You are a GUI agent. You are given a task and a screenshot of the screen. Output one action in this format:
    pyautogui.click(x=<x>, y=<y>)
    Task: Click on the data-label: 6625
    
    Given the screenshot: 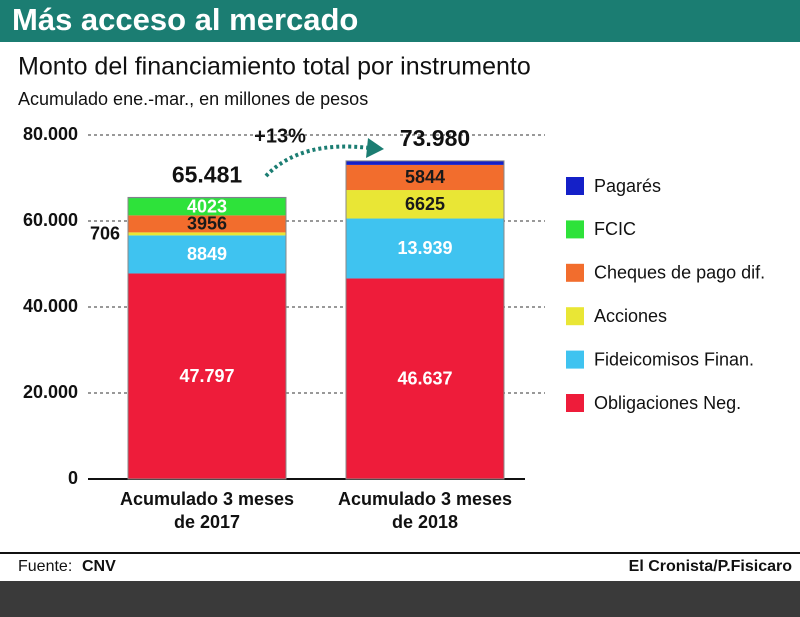 What is the action you would take?
    pyautogui.click(x=425, y=204)
    